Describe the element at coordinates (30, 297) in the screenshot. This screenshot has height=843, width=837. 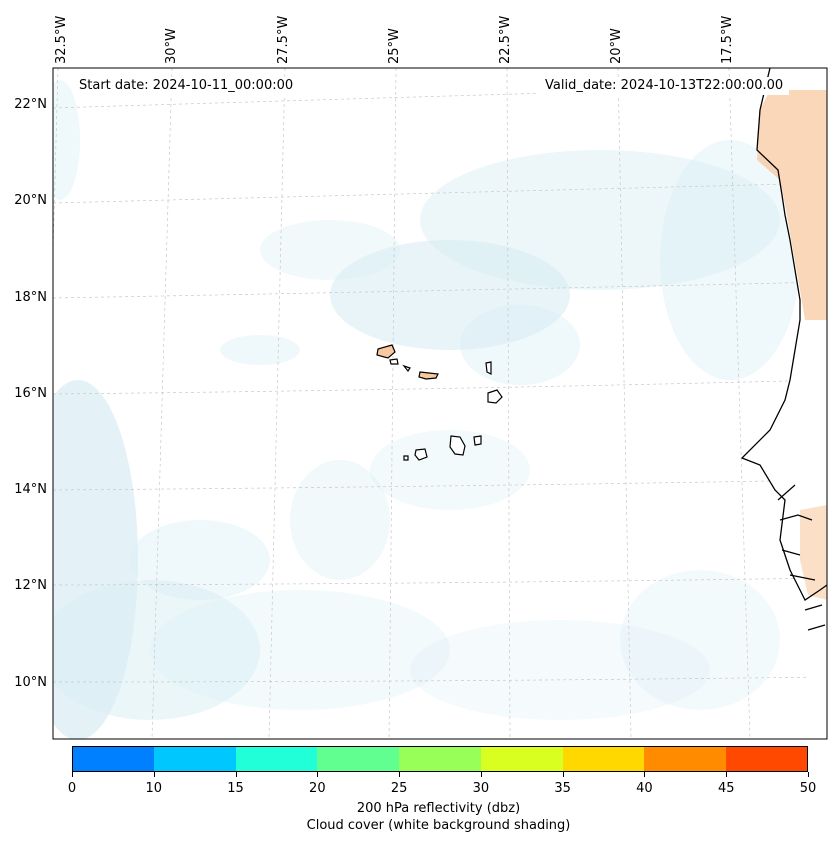
I see `lat-label: 18°N` at that location.